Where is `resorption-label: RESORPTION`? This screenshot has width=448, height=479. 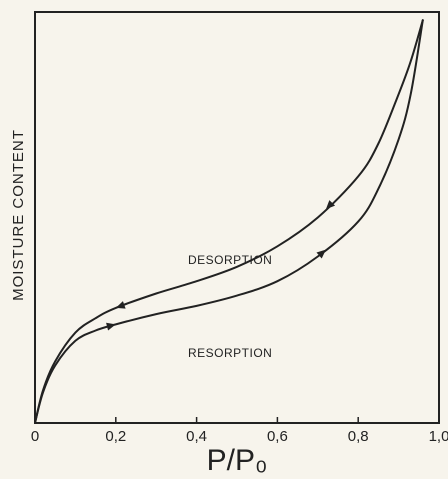 resorption-label: RESORPTION is located at coordinates (230, 353).